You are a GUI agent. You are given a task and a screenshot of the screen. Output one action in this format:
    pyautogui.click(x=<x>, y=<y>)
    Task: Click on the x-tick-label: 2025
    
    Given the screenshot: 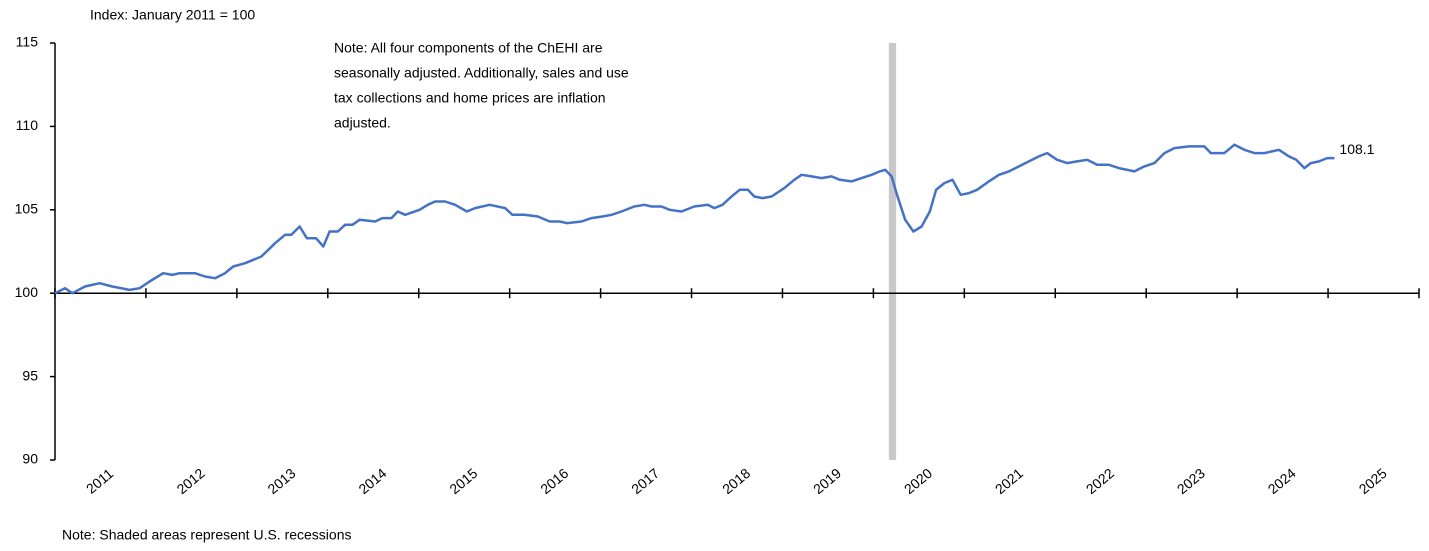 What is the action you would take?
    pyautogui.click(x=1373, y=481)
    